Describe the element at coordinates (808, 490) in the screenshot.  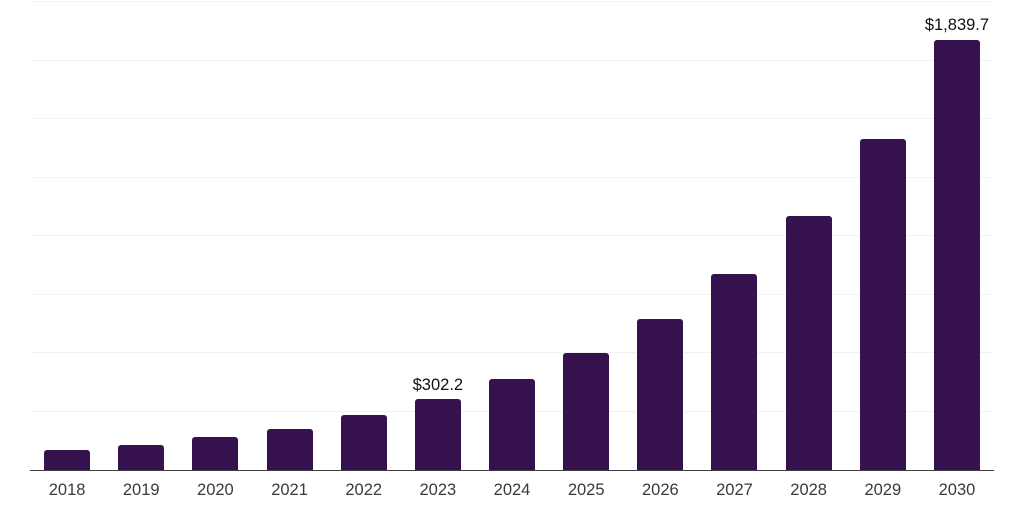
I see `x-axis-label: 2028` at that location.